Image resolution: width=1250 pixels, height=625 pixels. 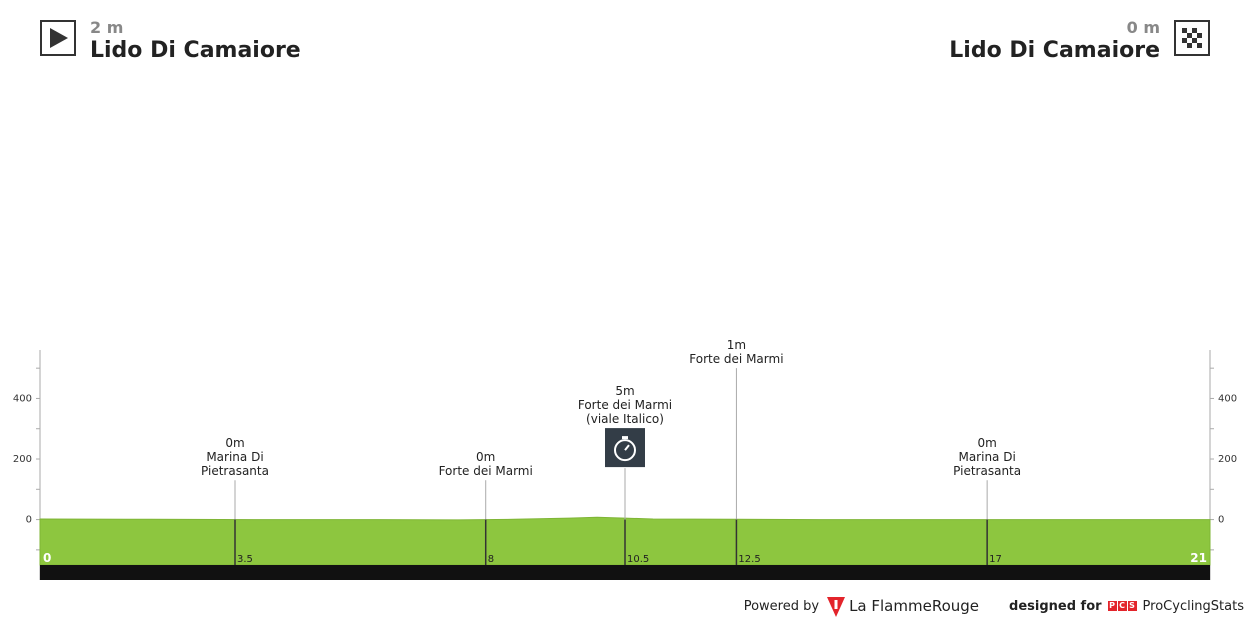 I want to click on flamme-rouge-icon, so click(x=836, y=607).